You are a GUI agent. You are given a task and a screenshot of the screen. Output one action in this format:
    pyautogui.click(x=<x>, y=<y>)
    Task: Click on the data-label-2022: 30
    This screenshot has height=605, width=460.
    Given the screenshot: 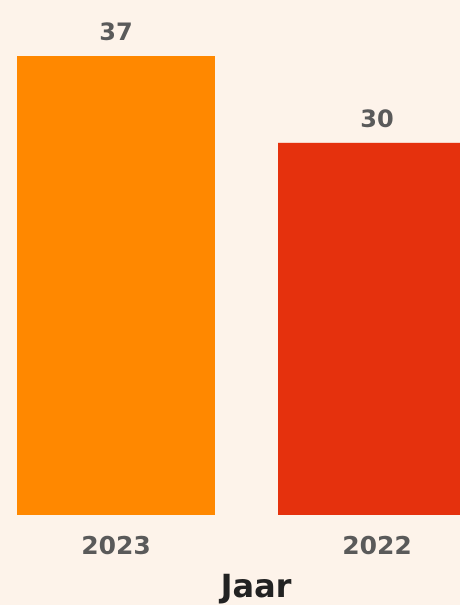 What is the action you would take?
    pyautogui.click(x=376, y=119)
    